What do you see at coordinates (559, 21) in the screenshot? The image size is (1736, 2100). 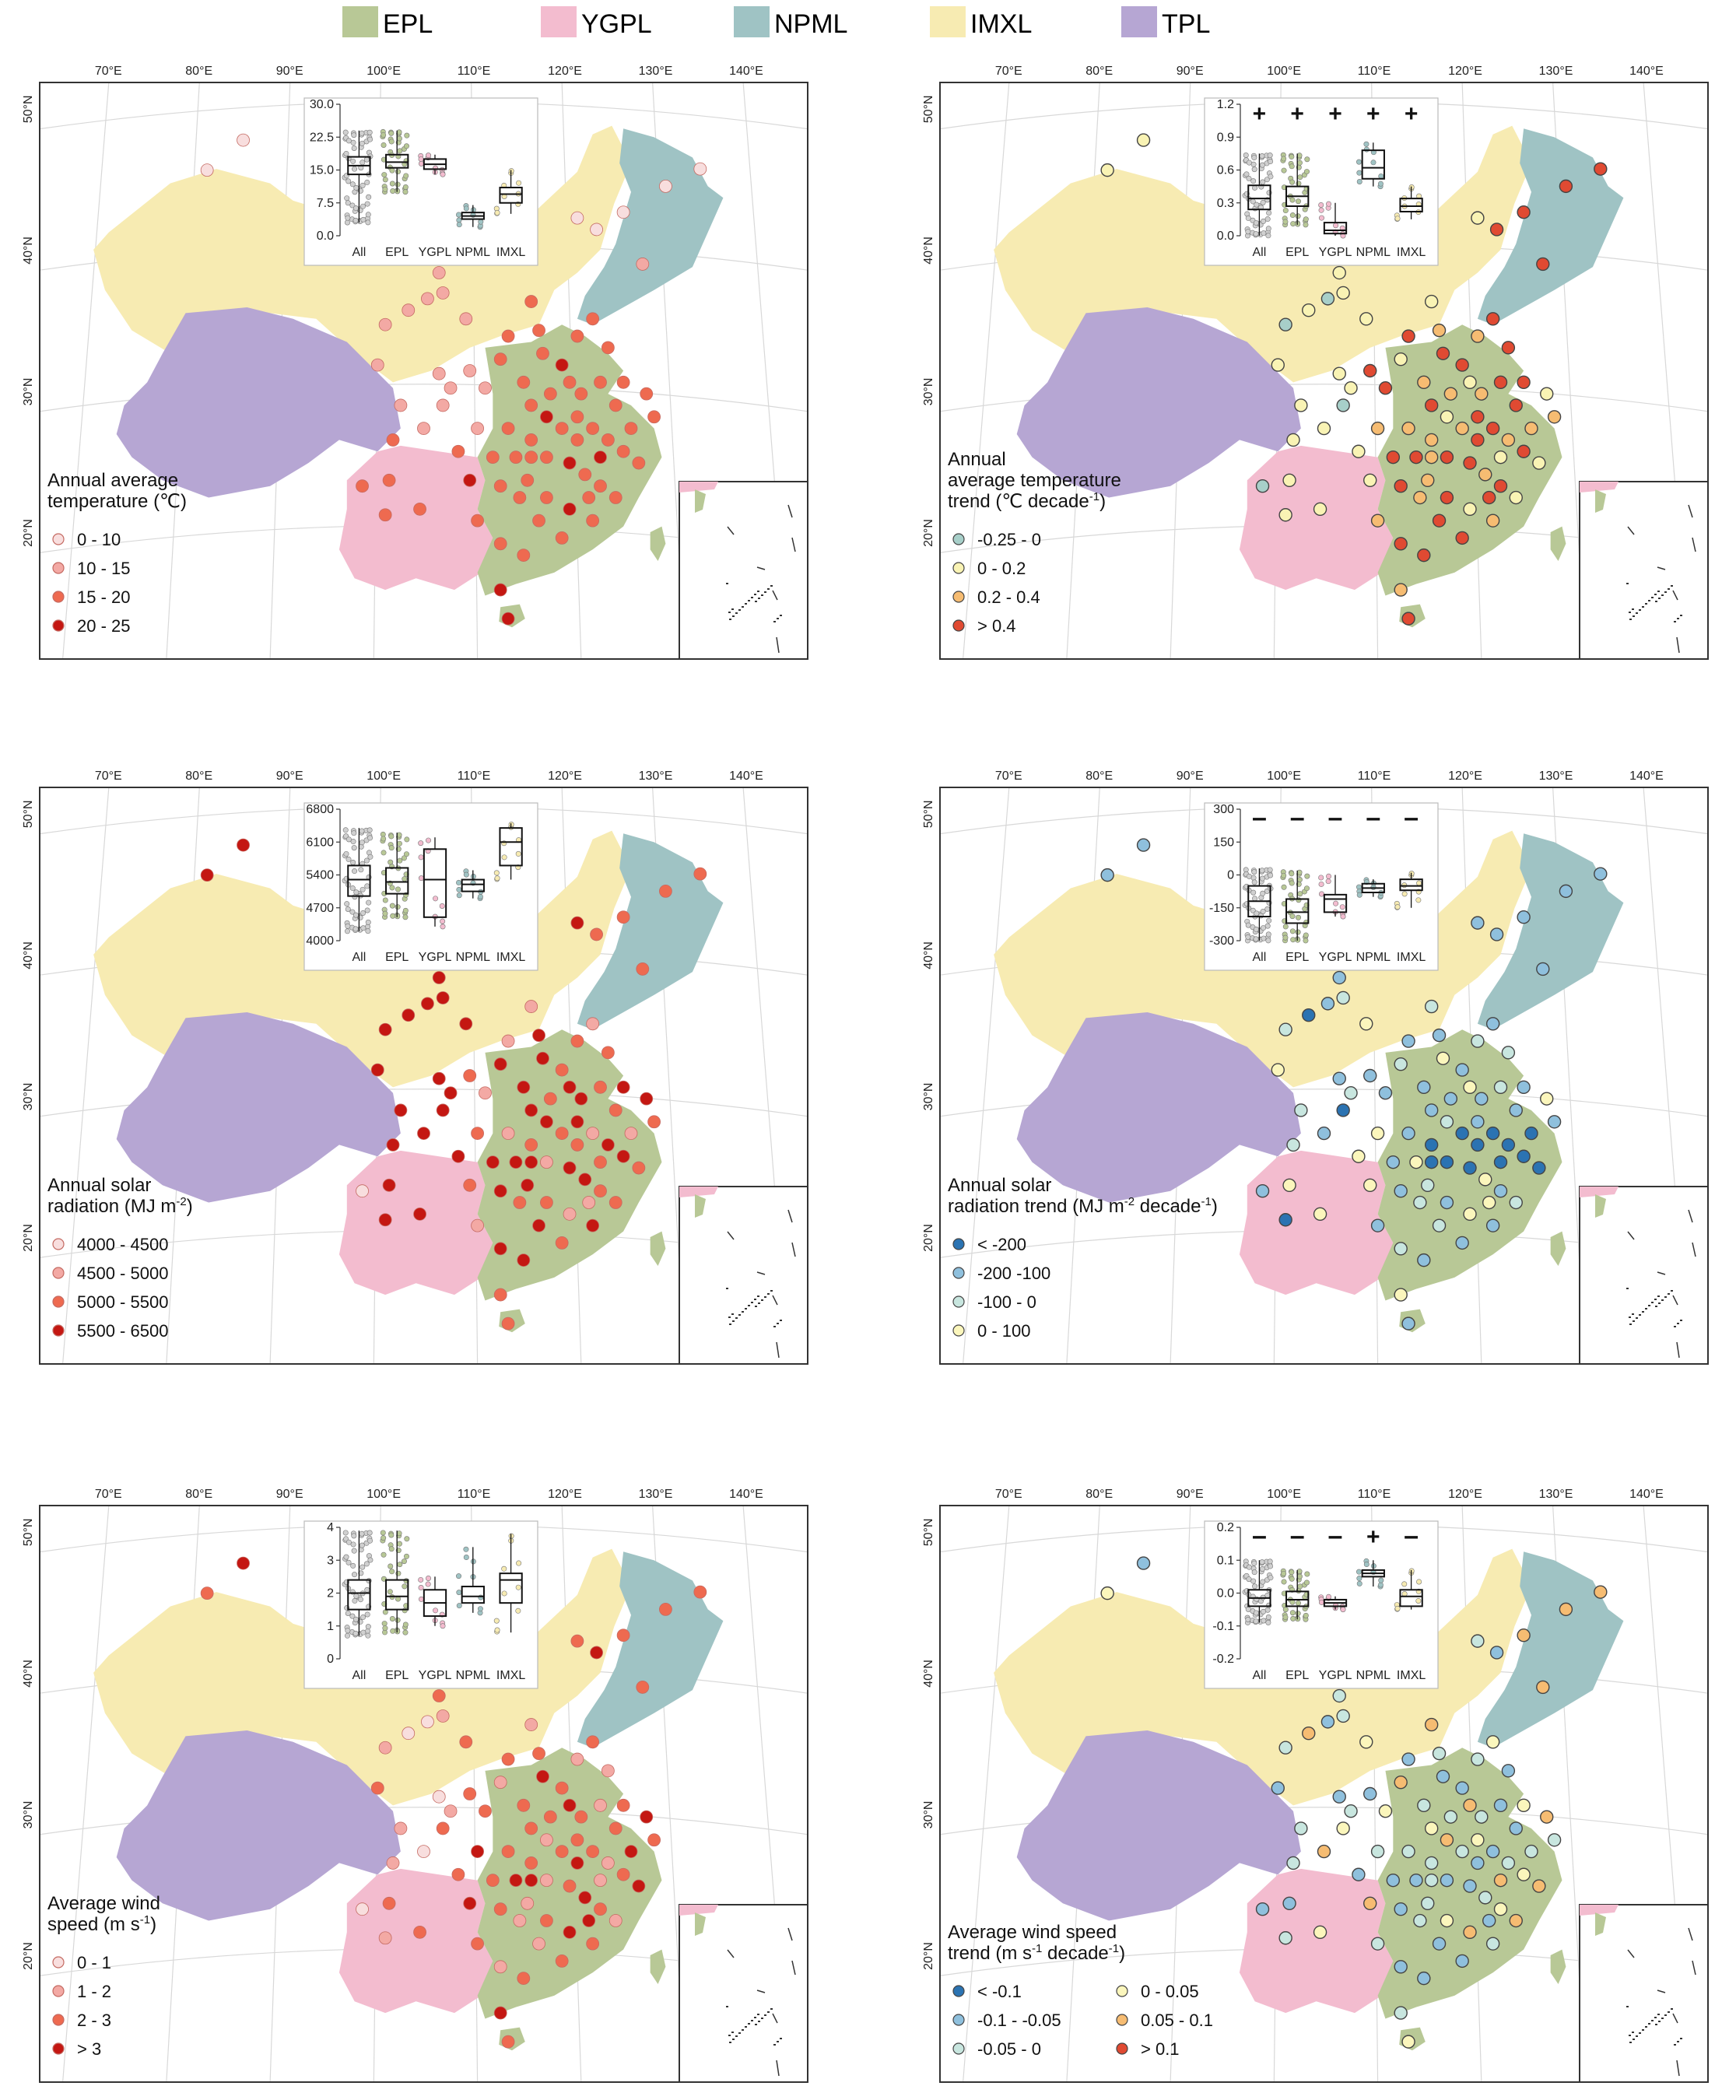 I see `legend-swatch` at bounding box center [559, 21].